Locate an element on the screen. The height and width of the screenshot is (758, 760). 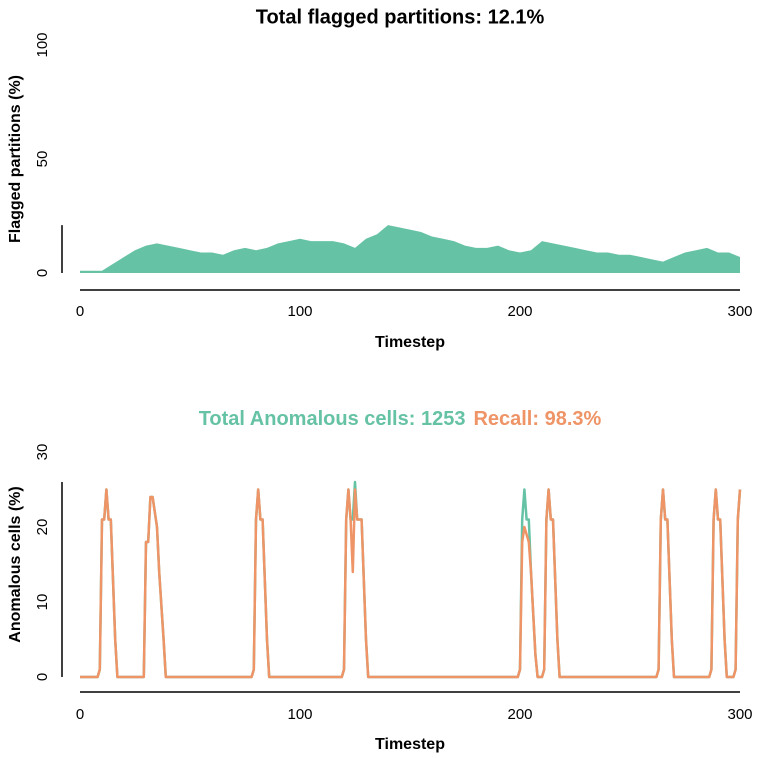
y-tick-label: 30 is located at coordinates (42, 452).